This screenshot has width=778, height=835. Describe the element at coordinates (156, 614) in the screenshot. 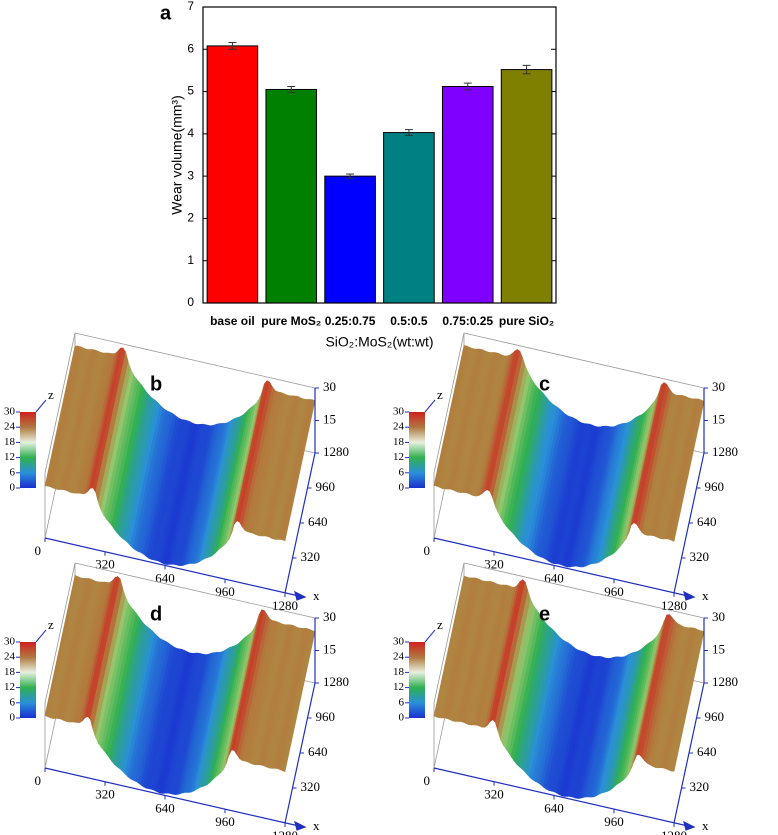

I see `panel-label: d` at that location.